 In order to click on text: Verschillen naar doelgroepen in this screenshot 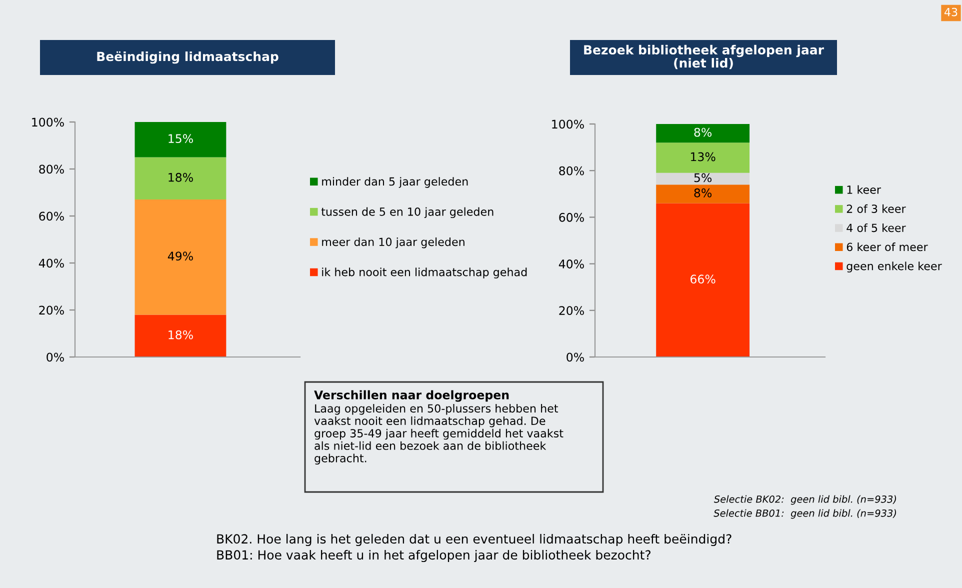, I will do `click(411, 396)`.